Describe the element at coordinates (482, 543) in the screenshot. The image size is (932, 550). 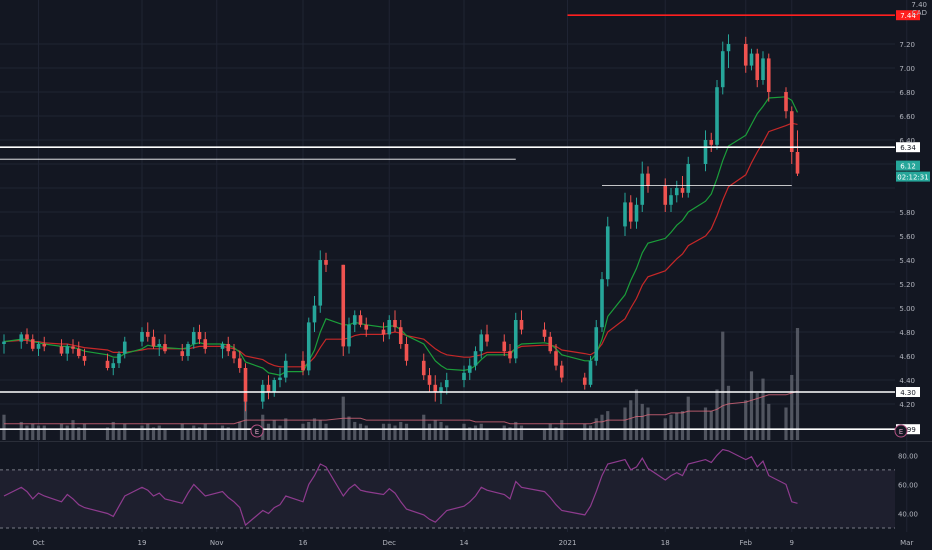
I see `time-axis: Oct19Nov16Dec14202118Feb9Mar15` at that location.